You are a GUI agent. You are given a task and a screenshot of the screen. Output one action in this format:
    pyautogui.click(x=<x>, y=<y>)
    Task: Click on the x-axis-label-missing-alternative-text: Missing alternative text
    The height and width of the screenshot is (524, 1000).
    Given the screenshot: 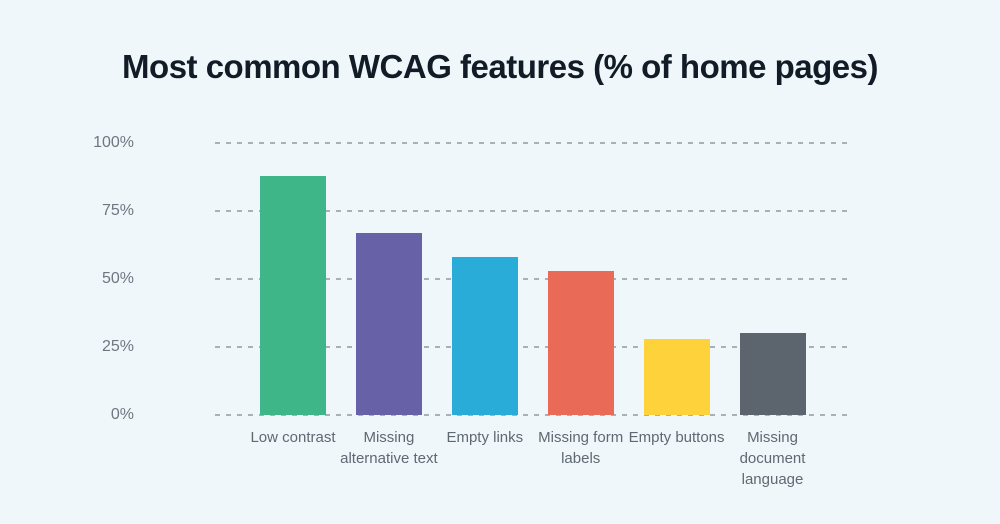 What is the action you would take?
    pyautogui.click(x=389, y=448)
    